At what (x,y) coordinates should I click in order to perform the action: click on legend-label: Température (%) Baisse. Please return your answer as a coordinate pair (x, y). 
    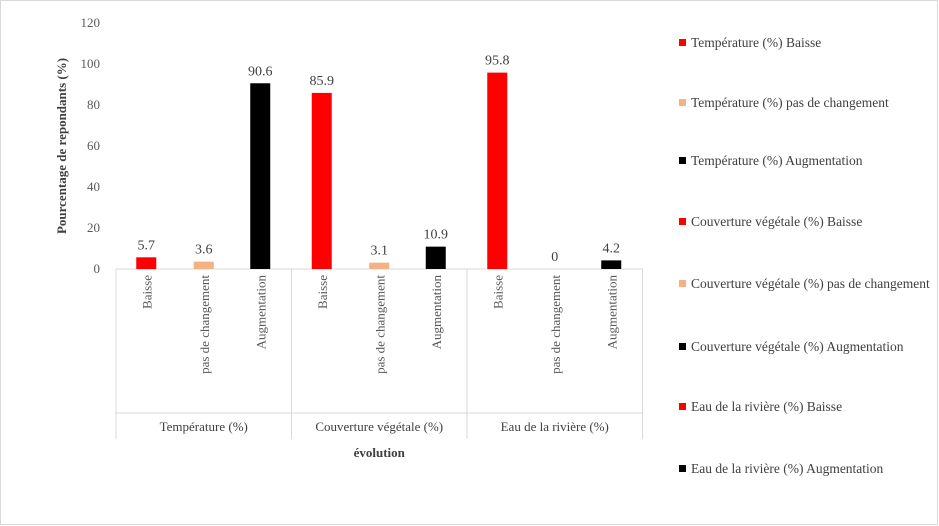
    Looking at the image, I should click on (756, 42).